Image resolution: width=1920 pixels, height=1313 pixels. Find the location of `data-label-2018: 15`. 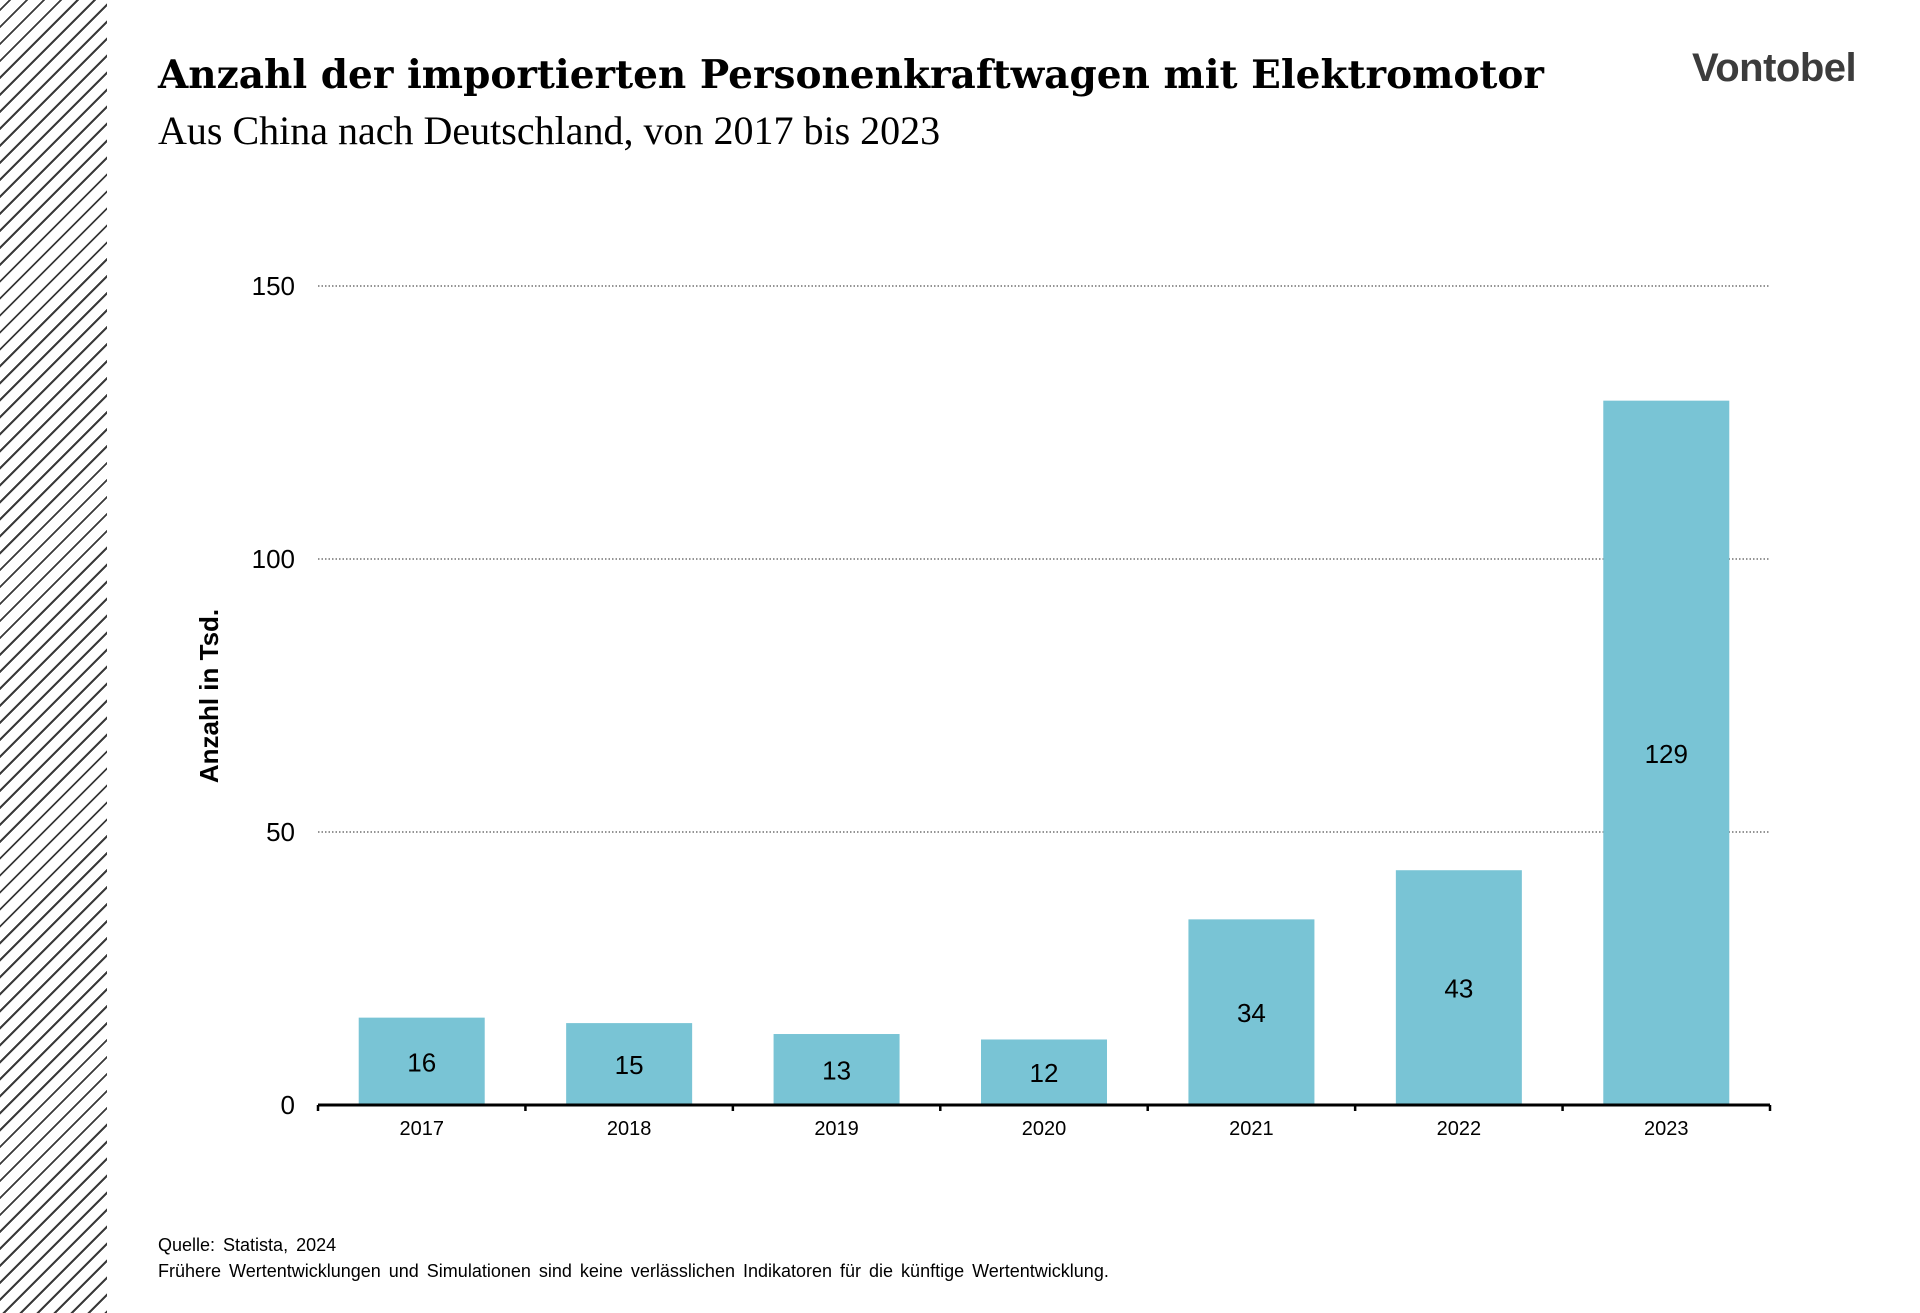

data-label-2018: 15 is located at coordinates (629, 1065).